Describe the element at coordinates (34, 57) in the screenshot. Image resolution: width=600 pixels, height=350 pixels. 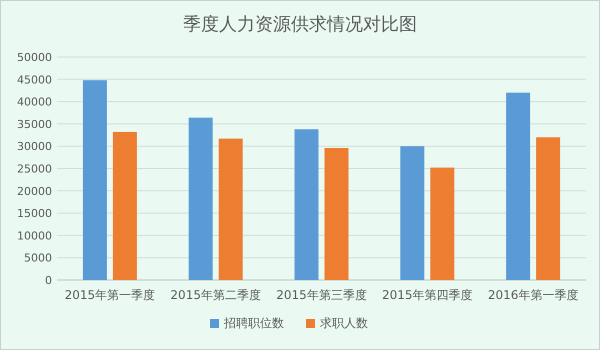
I see `y-tick-label: 50000` at that location.